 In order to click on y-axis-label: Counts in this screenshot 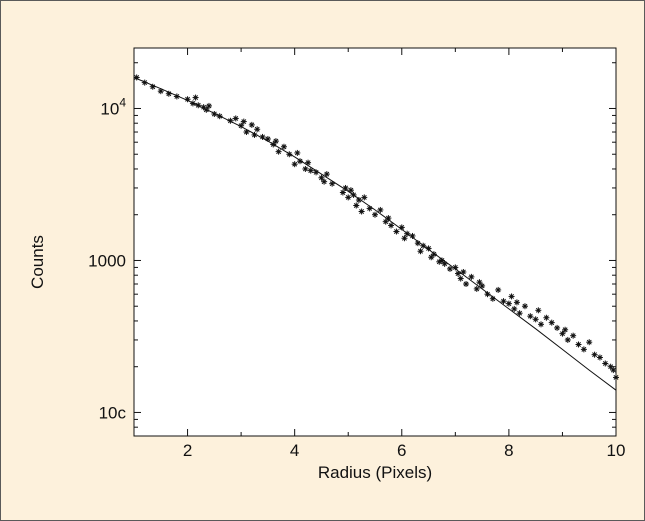, I will do `click(37, 262)`.